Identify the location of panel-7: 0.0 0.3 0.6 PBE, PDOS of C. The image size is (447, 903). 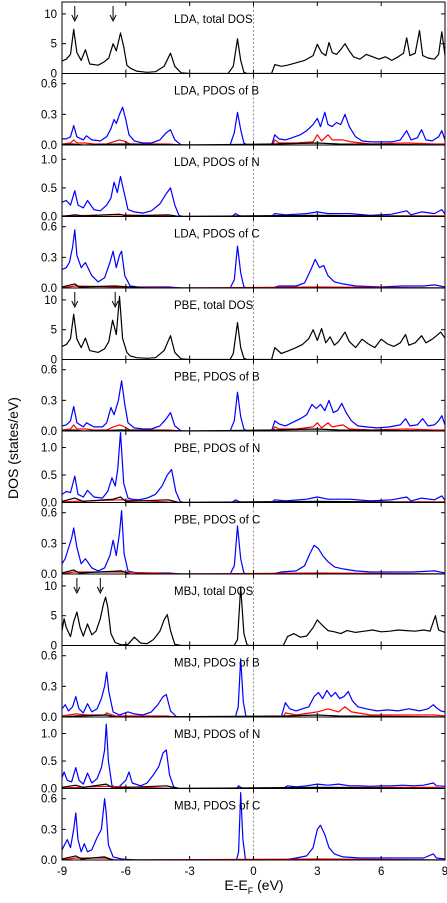
(243, 541).